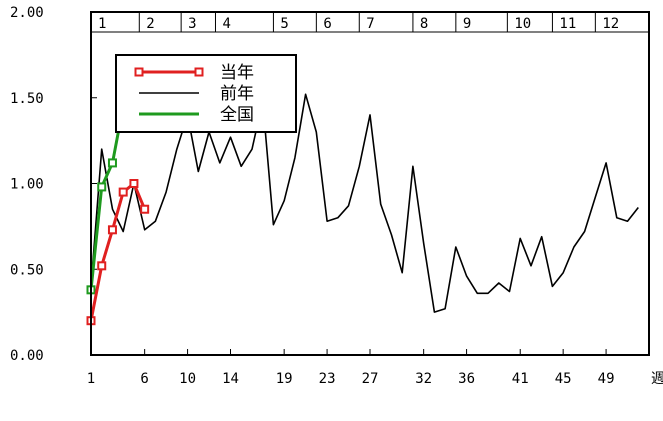  What do you see at coordinates (27, 185) in the screenshot?
I see `y-tick-label: 1.00` at bounding box center [27, 185].